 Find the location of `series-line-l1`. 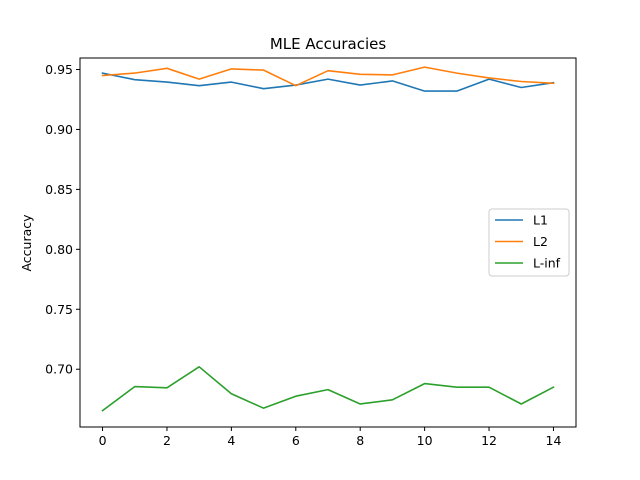

series-line-l1 is located at coordinates (328, 82).